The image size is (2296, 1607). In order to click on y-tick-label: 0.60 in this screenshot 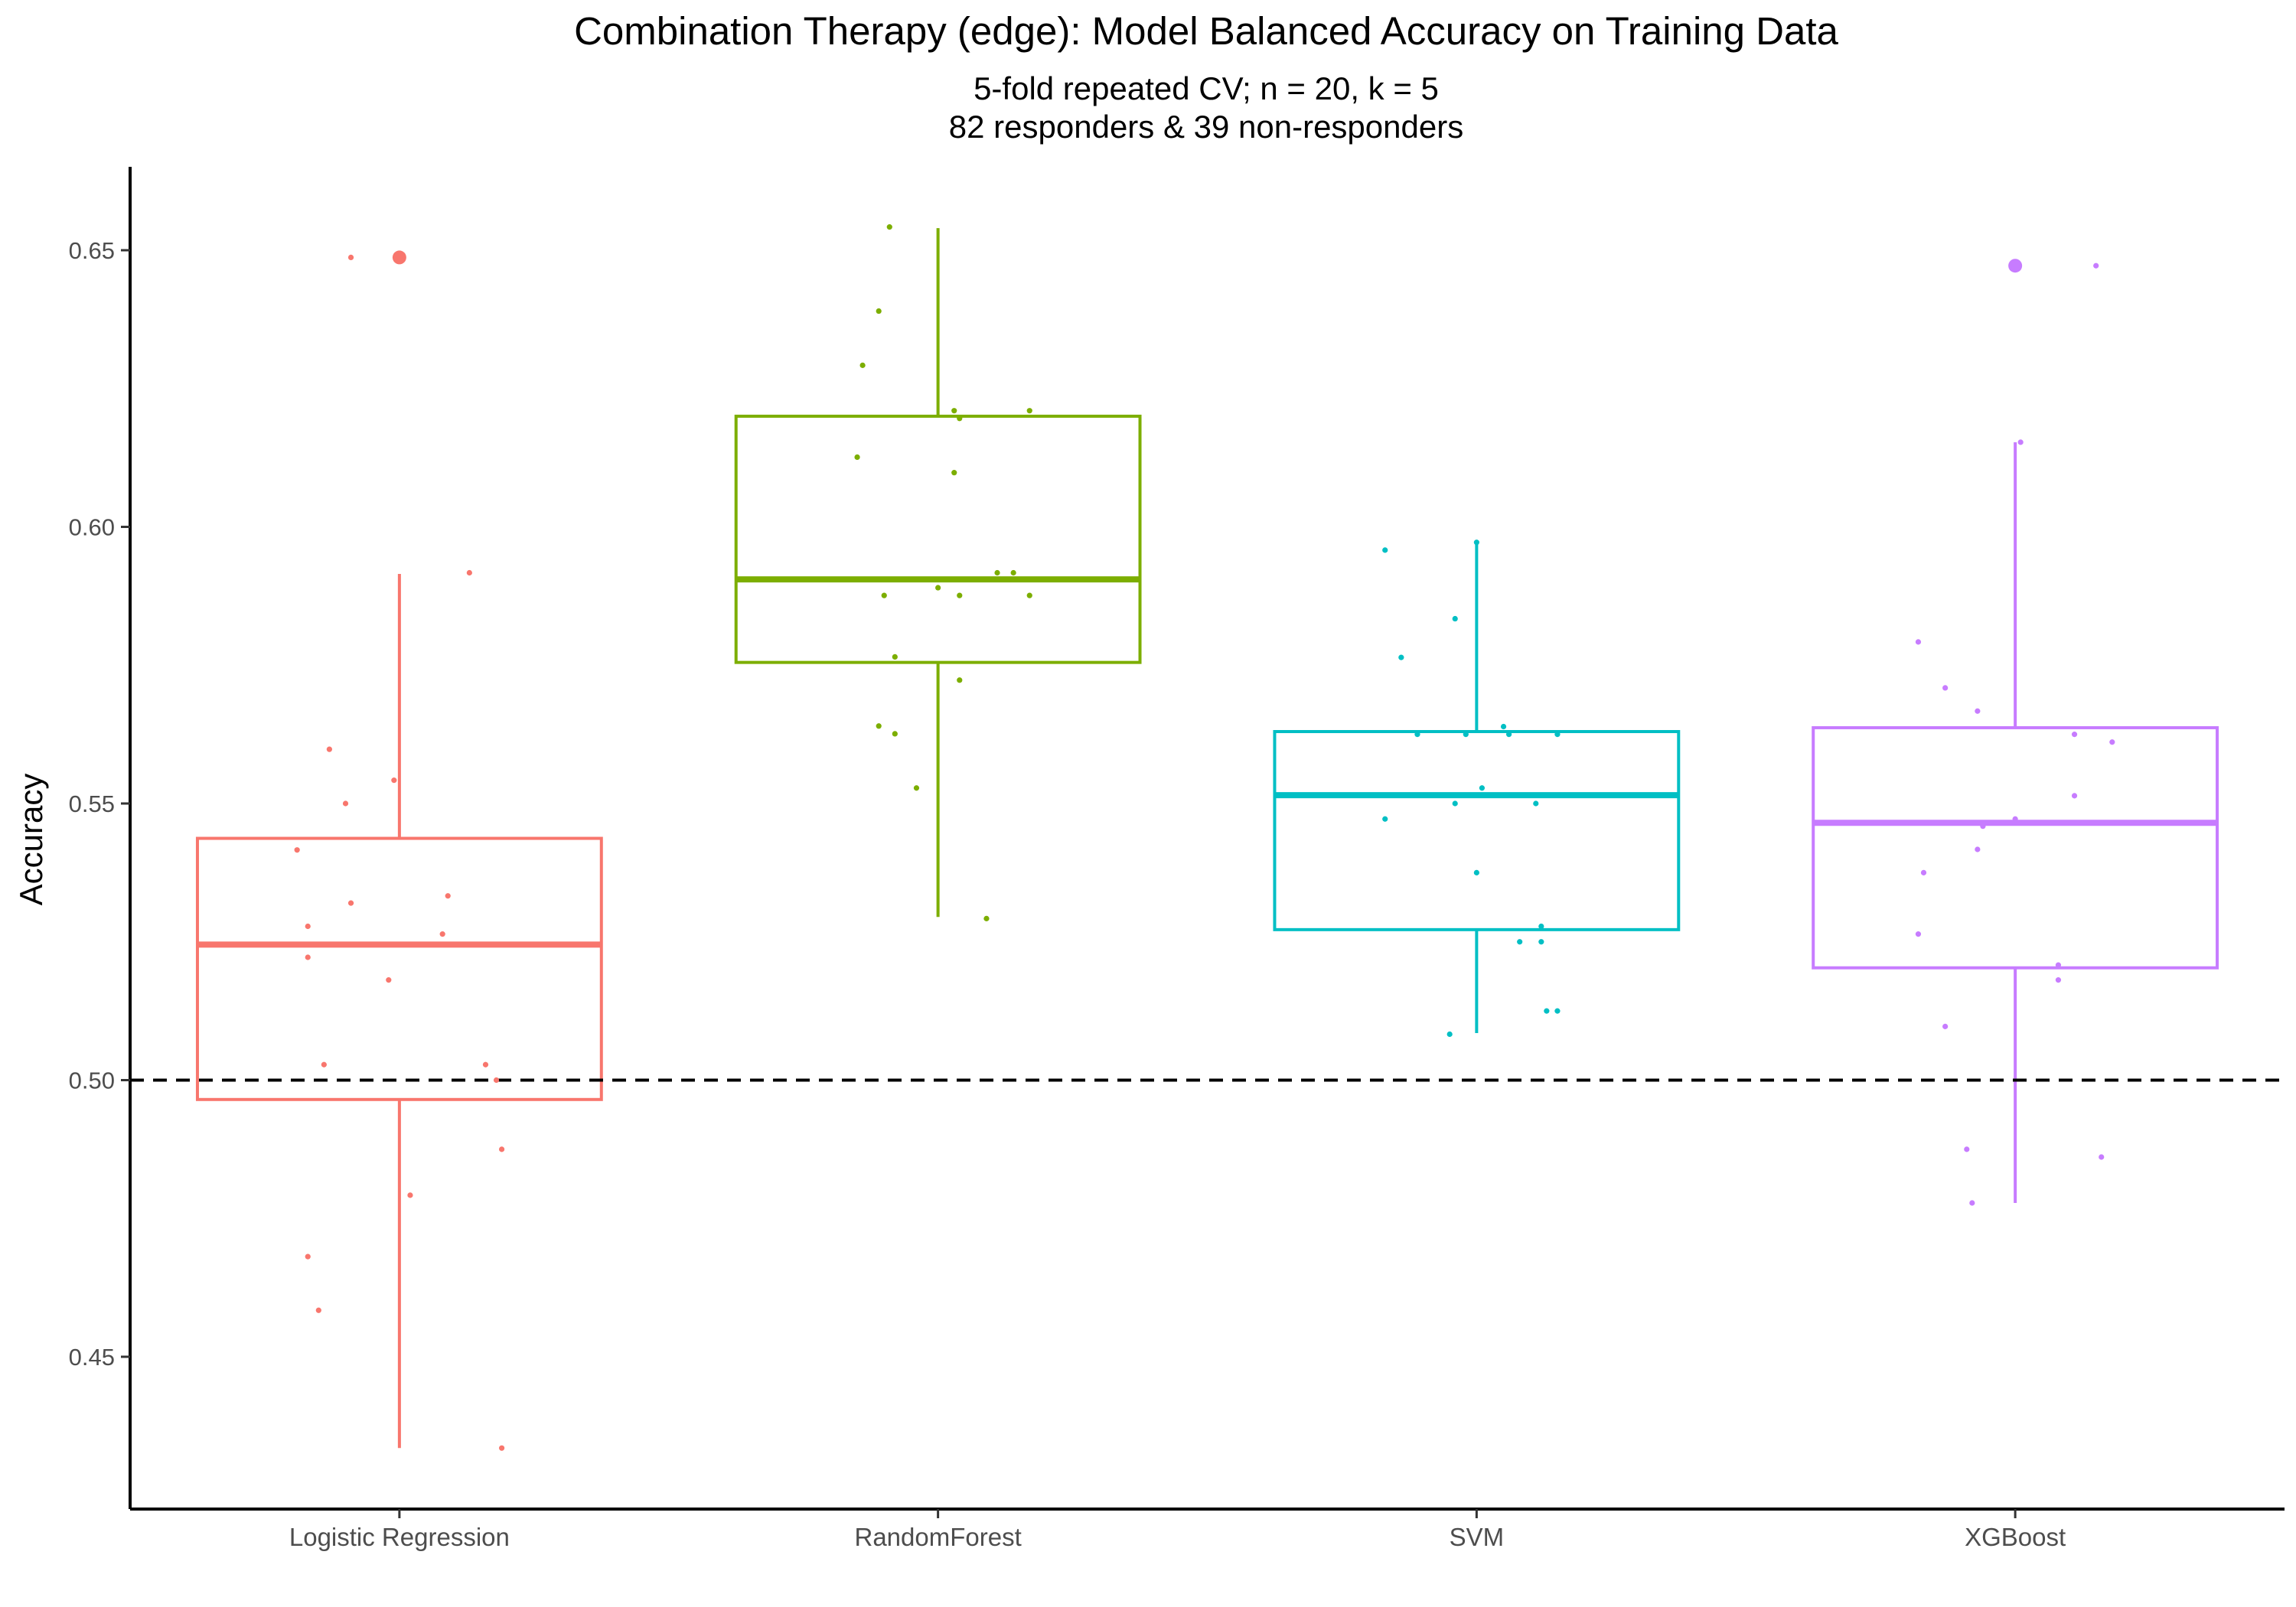, I will do `click(92, 527)`.